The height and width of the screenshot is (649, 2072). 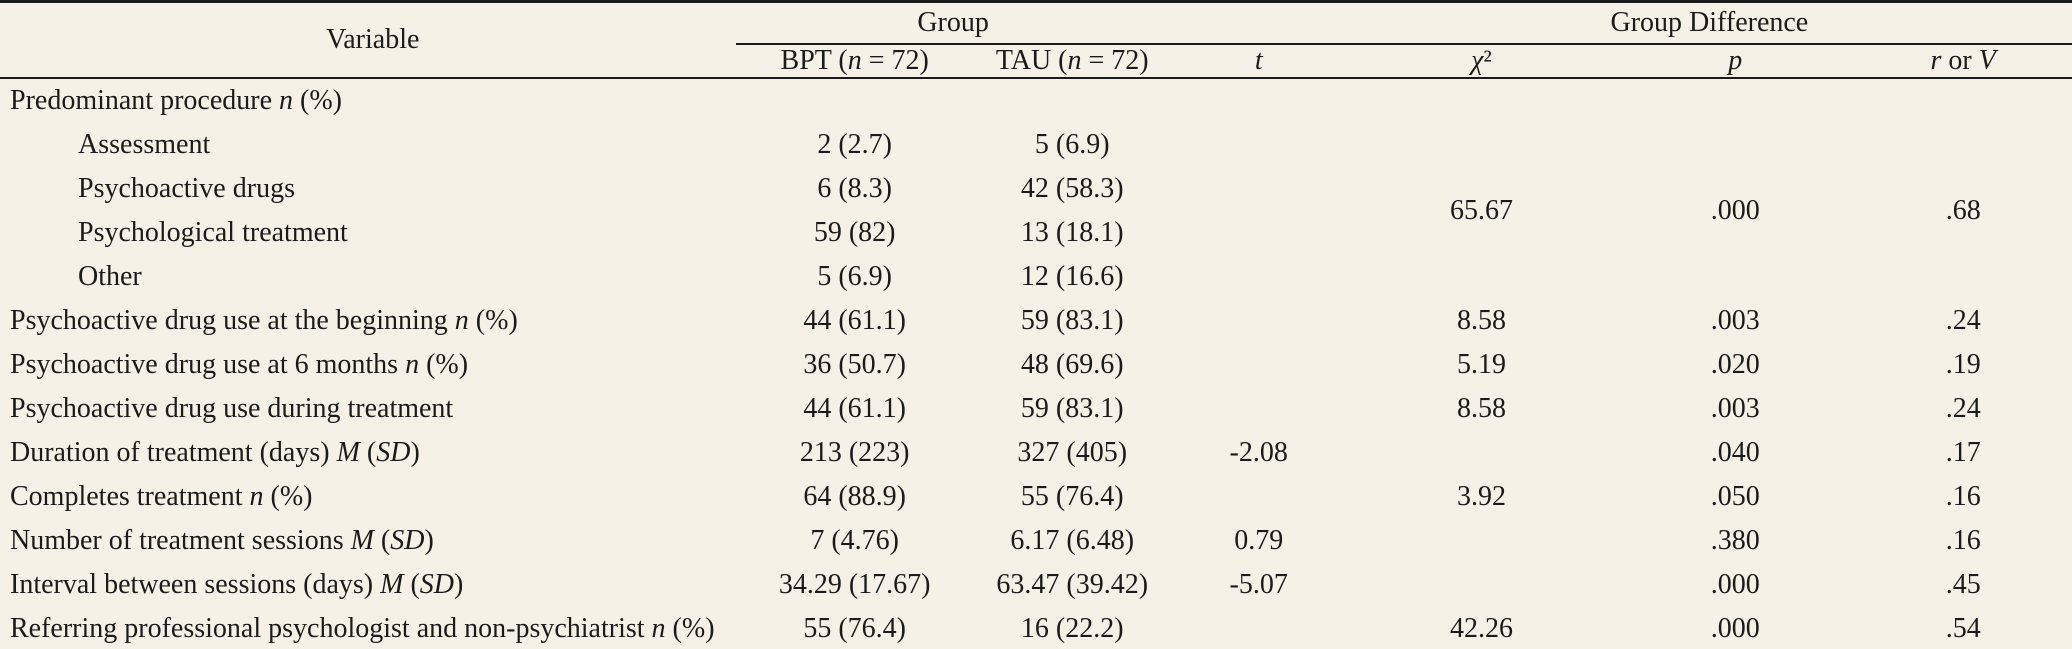 I want to click on cell-p-merged: .000, so click(x=1735, y=210).